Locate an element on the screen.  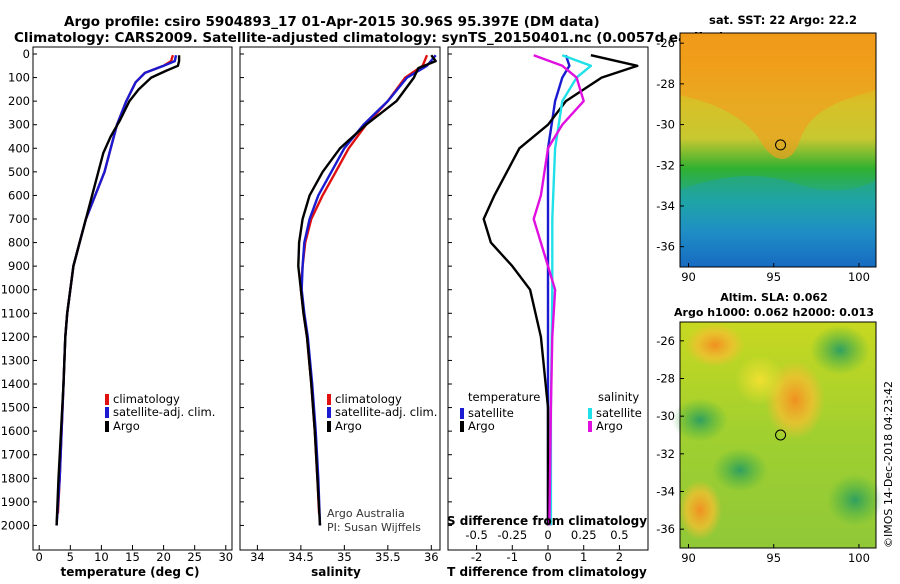
temperature-series is located at coordinates (118, 290).